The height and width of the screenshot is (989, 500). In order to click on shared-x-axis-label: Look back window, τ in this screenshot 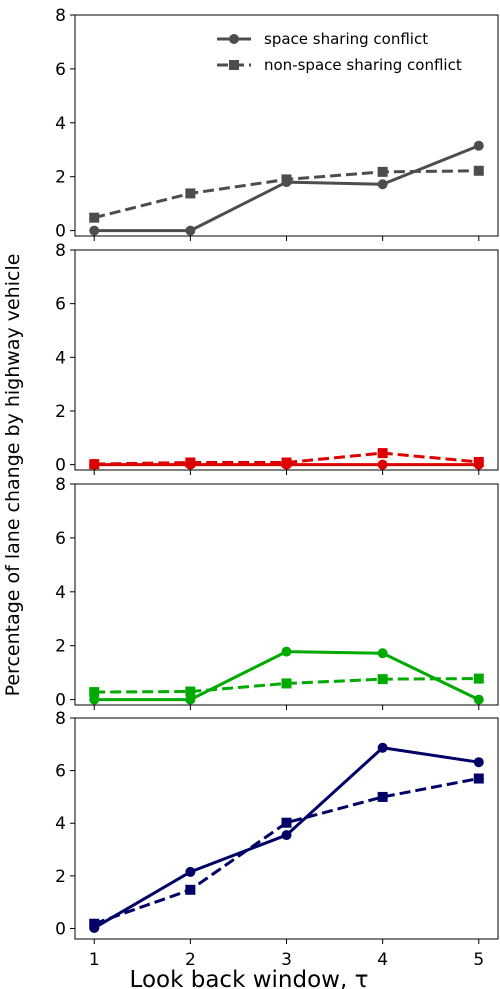, I will do `click(249, 978)`.